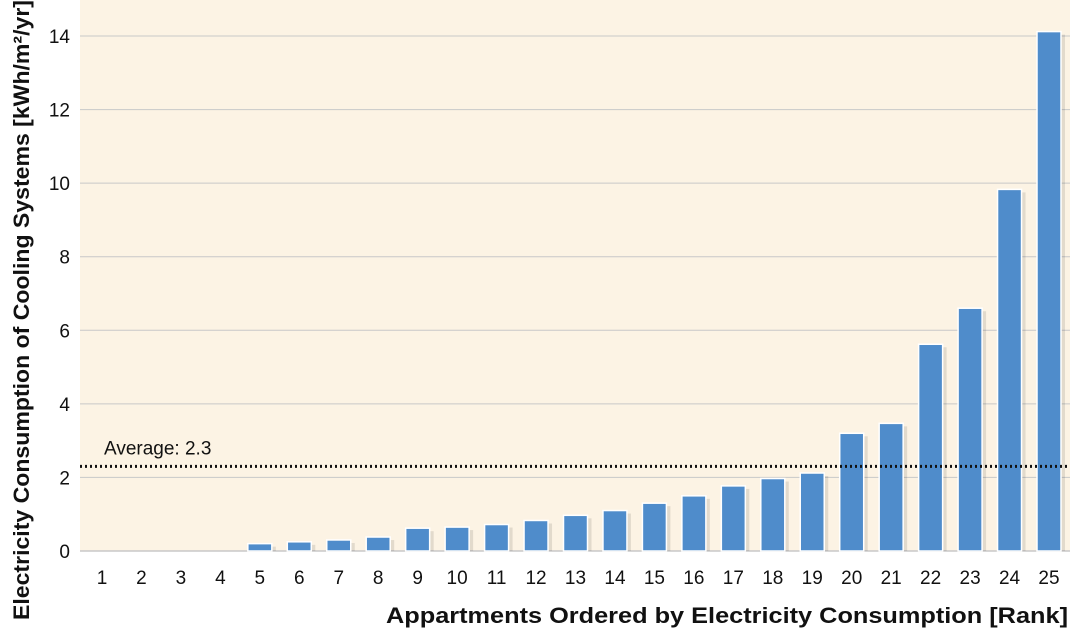 The image size is (1081, 632). Describe the element at coordinates (693, 578) in the screenshot. I see `x-tick-label: 16` at that location.